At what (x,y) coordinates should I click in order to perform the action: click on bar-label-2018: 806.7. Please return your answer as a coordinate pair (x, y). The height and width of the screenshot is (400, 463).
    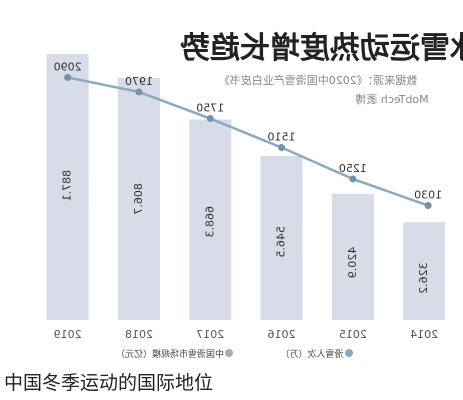
    Looking at the image, I should click on (138, 199).